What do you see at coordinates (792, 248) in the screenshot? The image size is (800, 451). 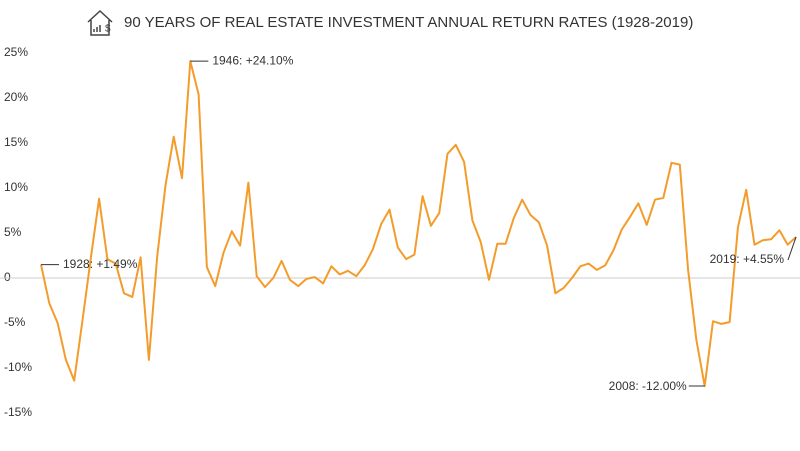 I see `annotation-leader` at bounding box center [792, 248].